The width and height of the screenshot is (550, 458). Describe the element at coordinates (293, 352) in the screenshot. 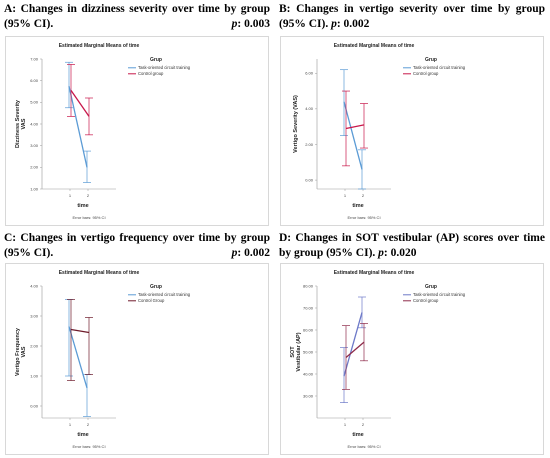

I see `y-axis-label-line: SOT` at that location.